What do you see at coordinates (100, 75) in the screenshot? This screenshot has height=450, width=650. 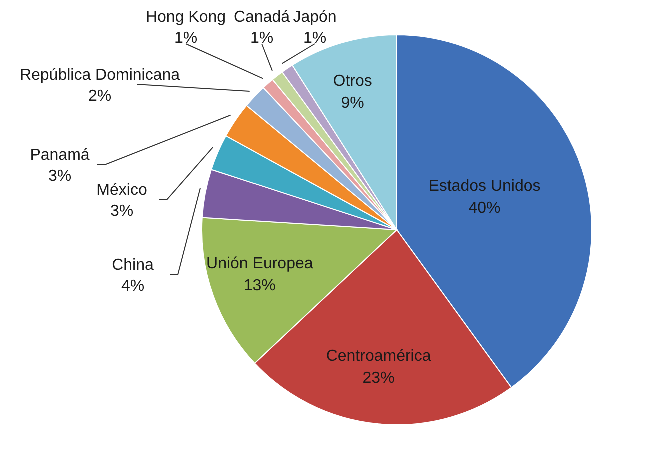 I see `slice-label: República Dominicana` at bounding box center [100, 75].